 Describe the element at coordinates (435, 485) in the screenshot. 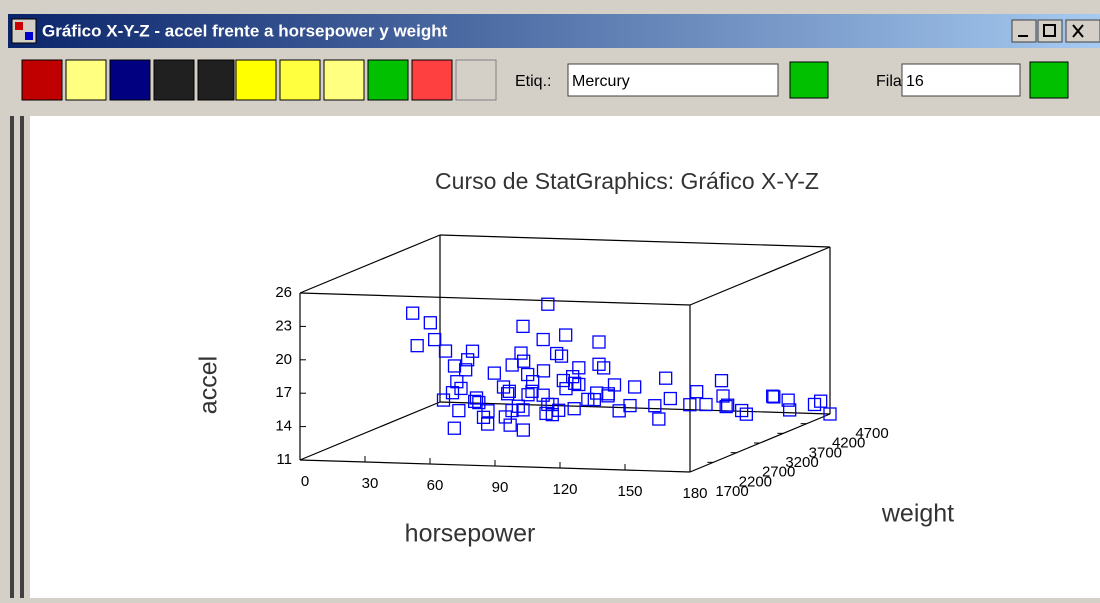

I see `x-tick-label: 60` at that location.